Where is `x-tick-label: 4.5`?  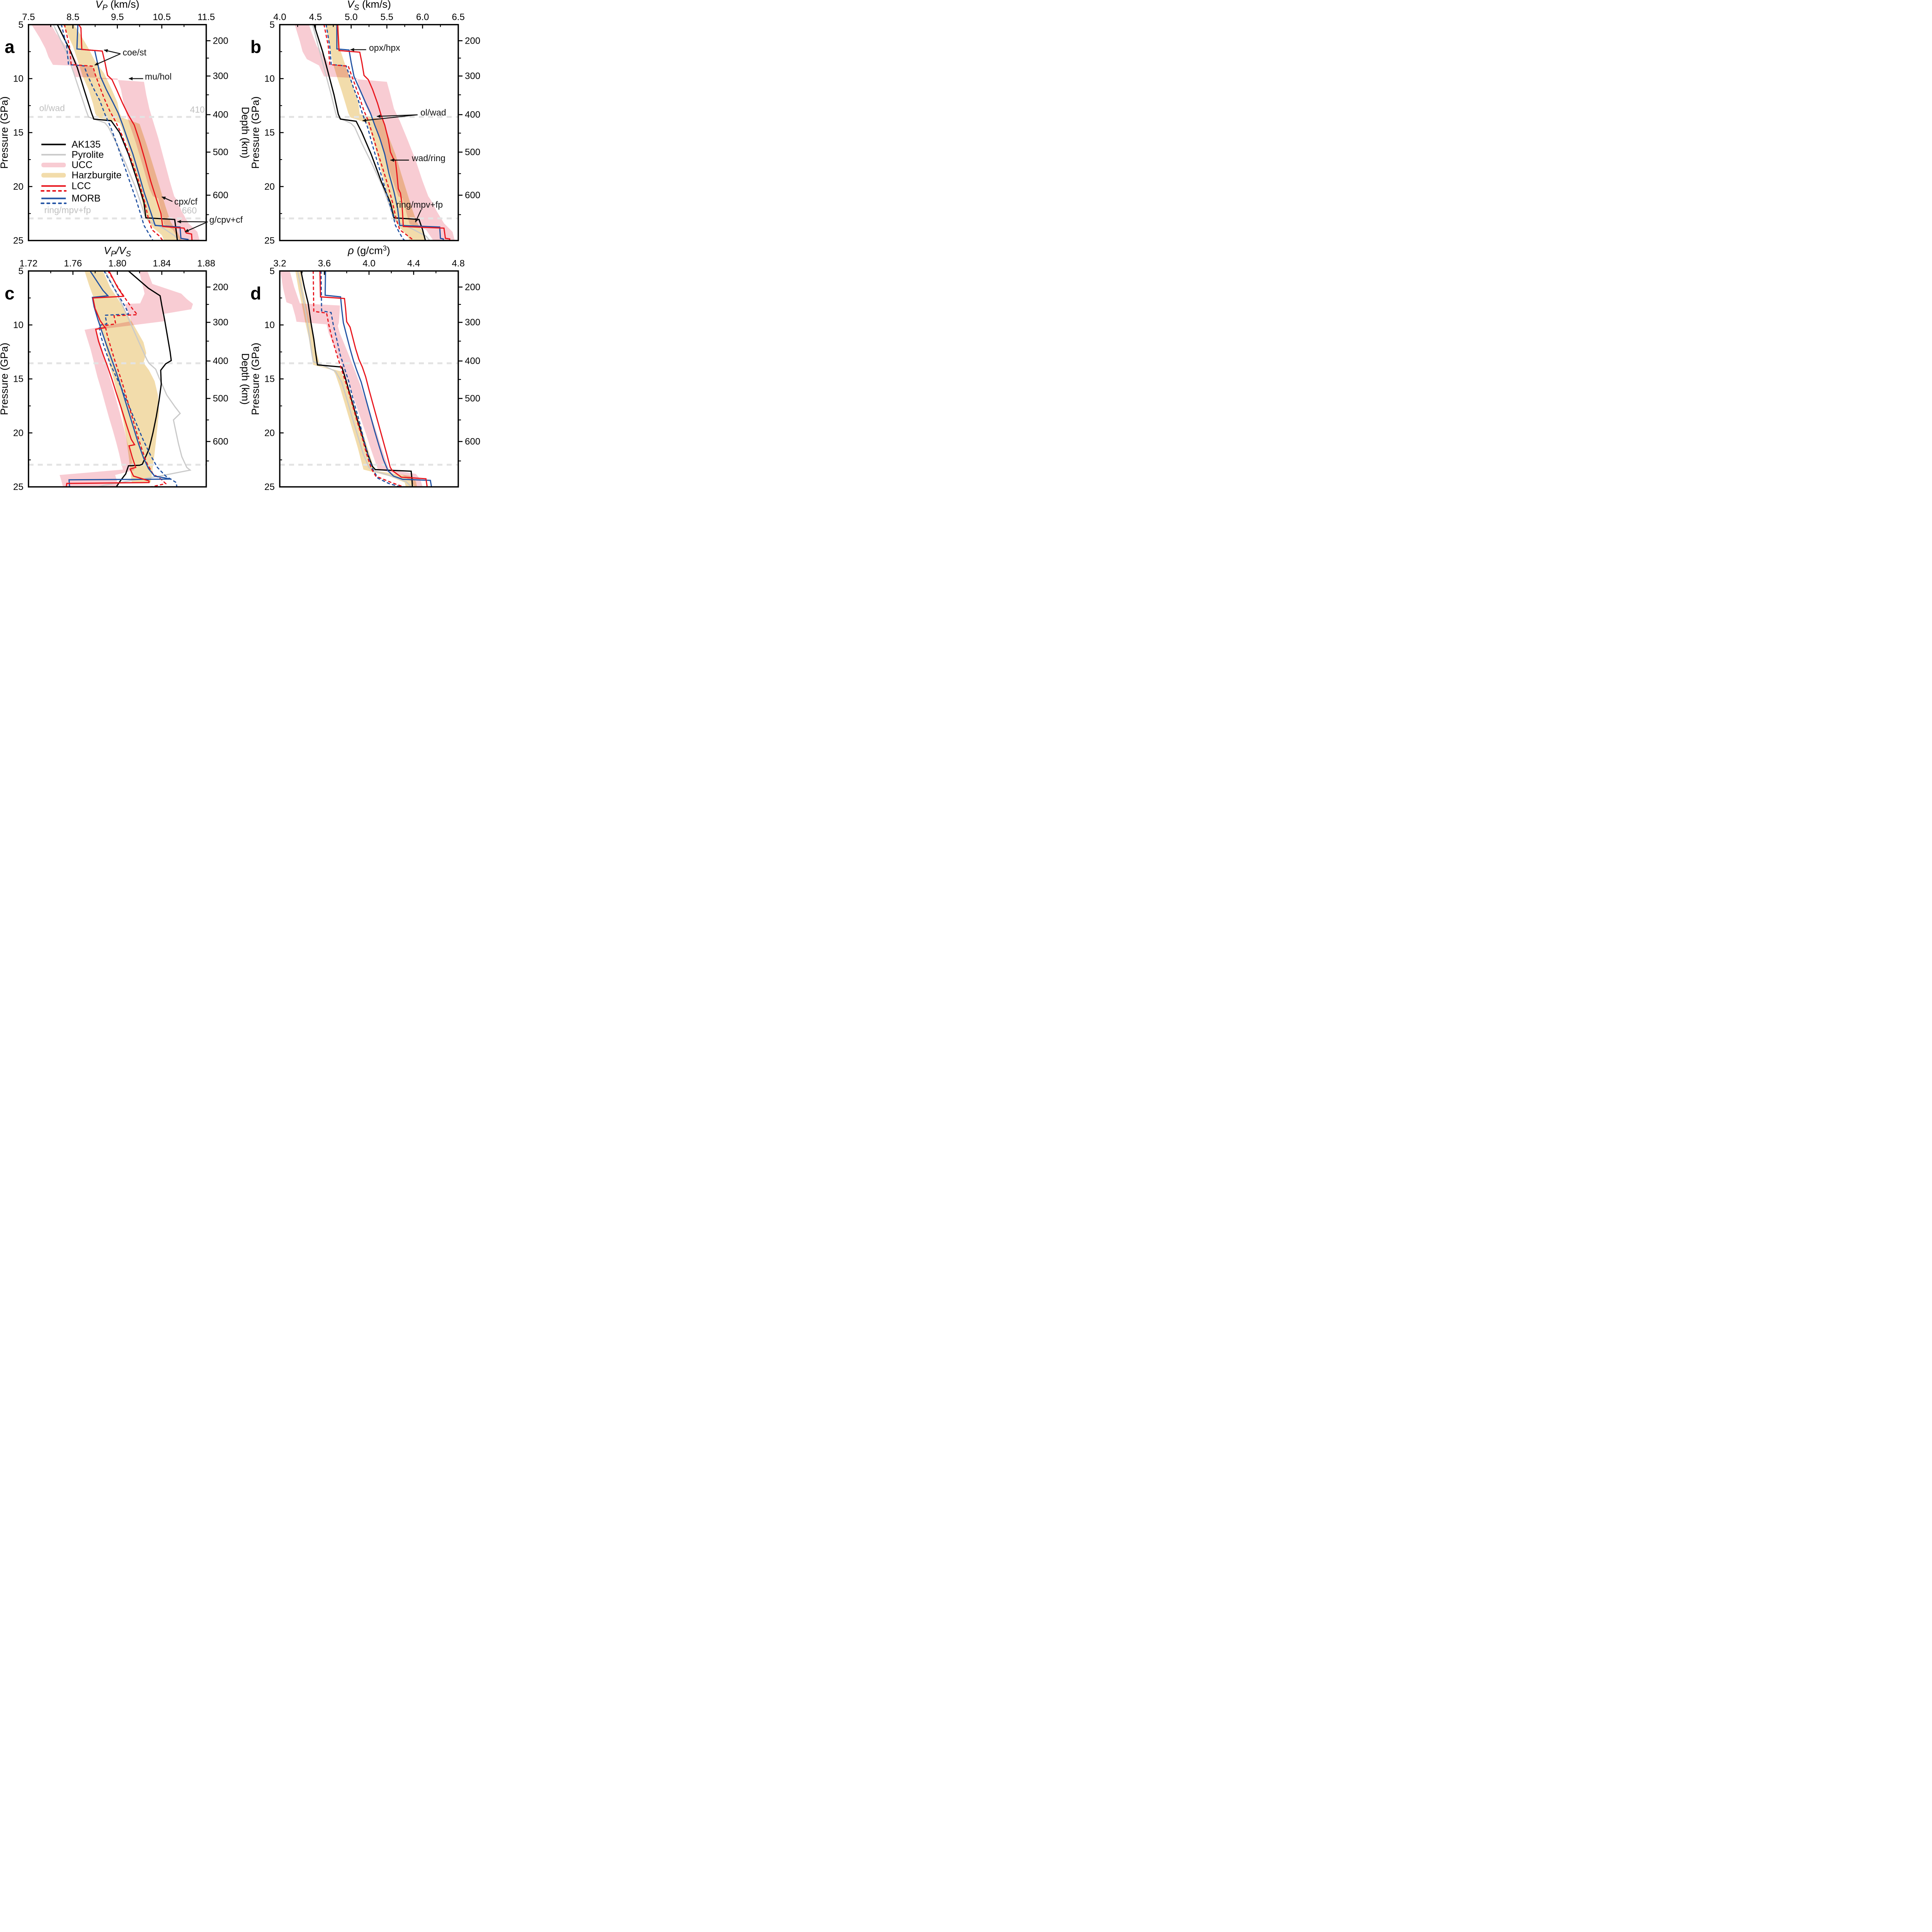 x-tick-label: 4.5 is located at coordinates (316, 17).